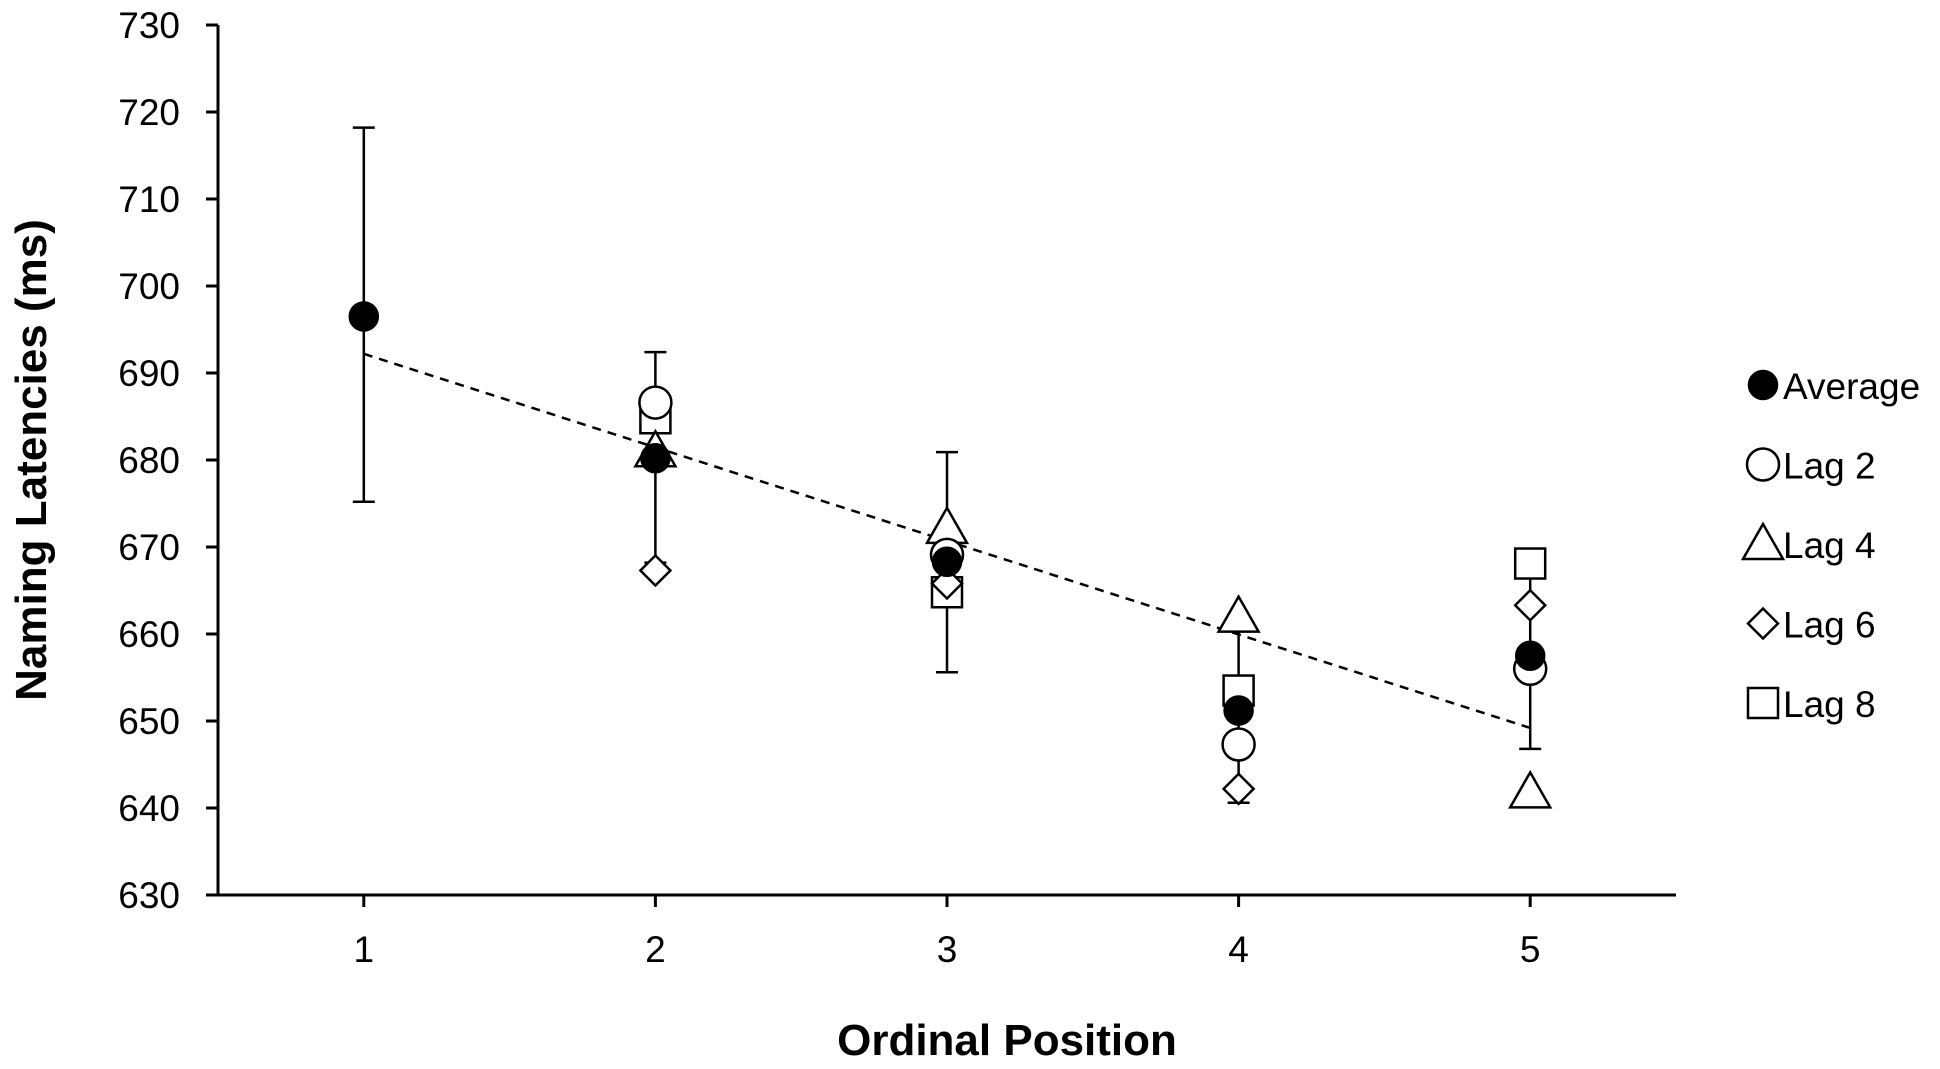  I want to click on y-tick-label: 660, so click(149, 634).